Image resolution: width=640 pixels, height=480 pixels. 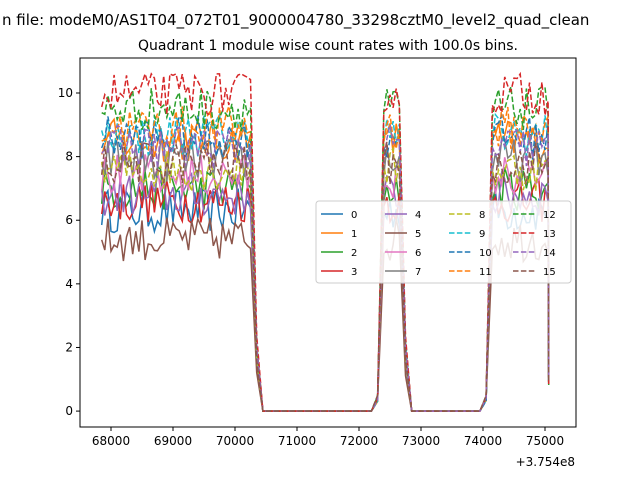 I want to click on x-tick-label: 74000, so click(x=483, y=441).